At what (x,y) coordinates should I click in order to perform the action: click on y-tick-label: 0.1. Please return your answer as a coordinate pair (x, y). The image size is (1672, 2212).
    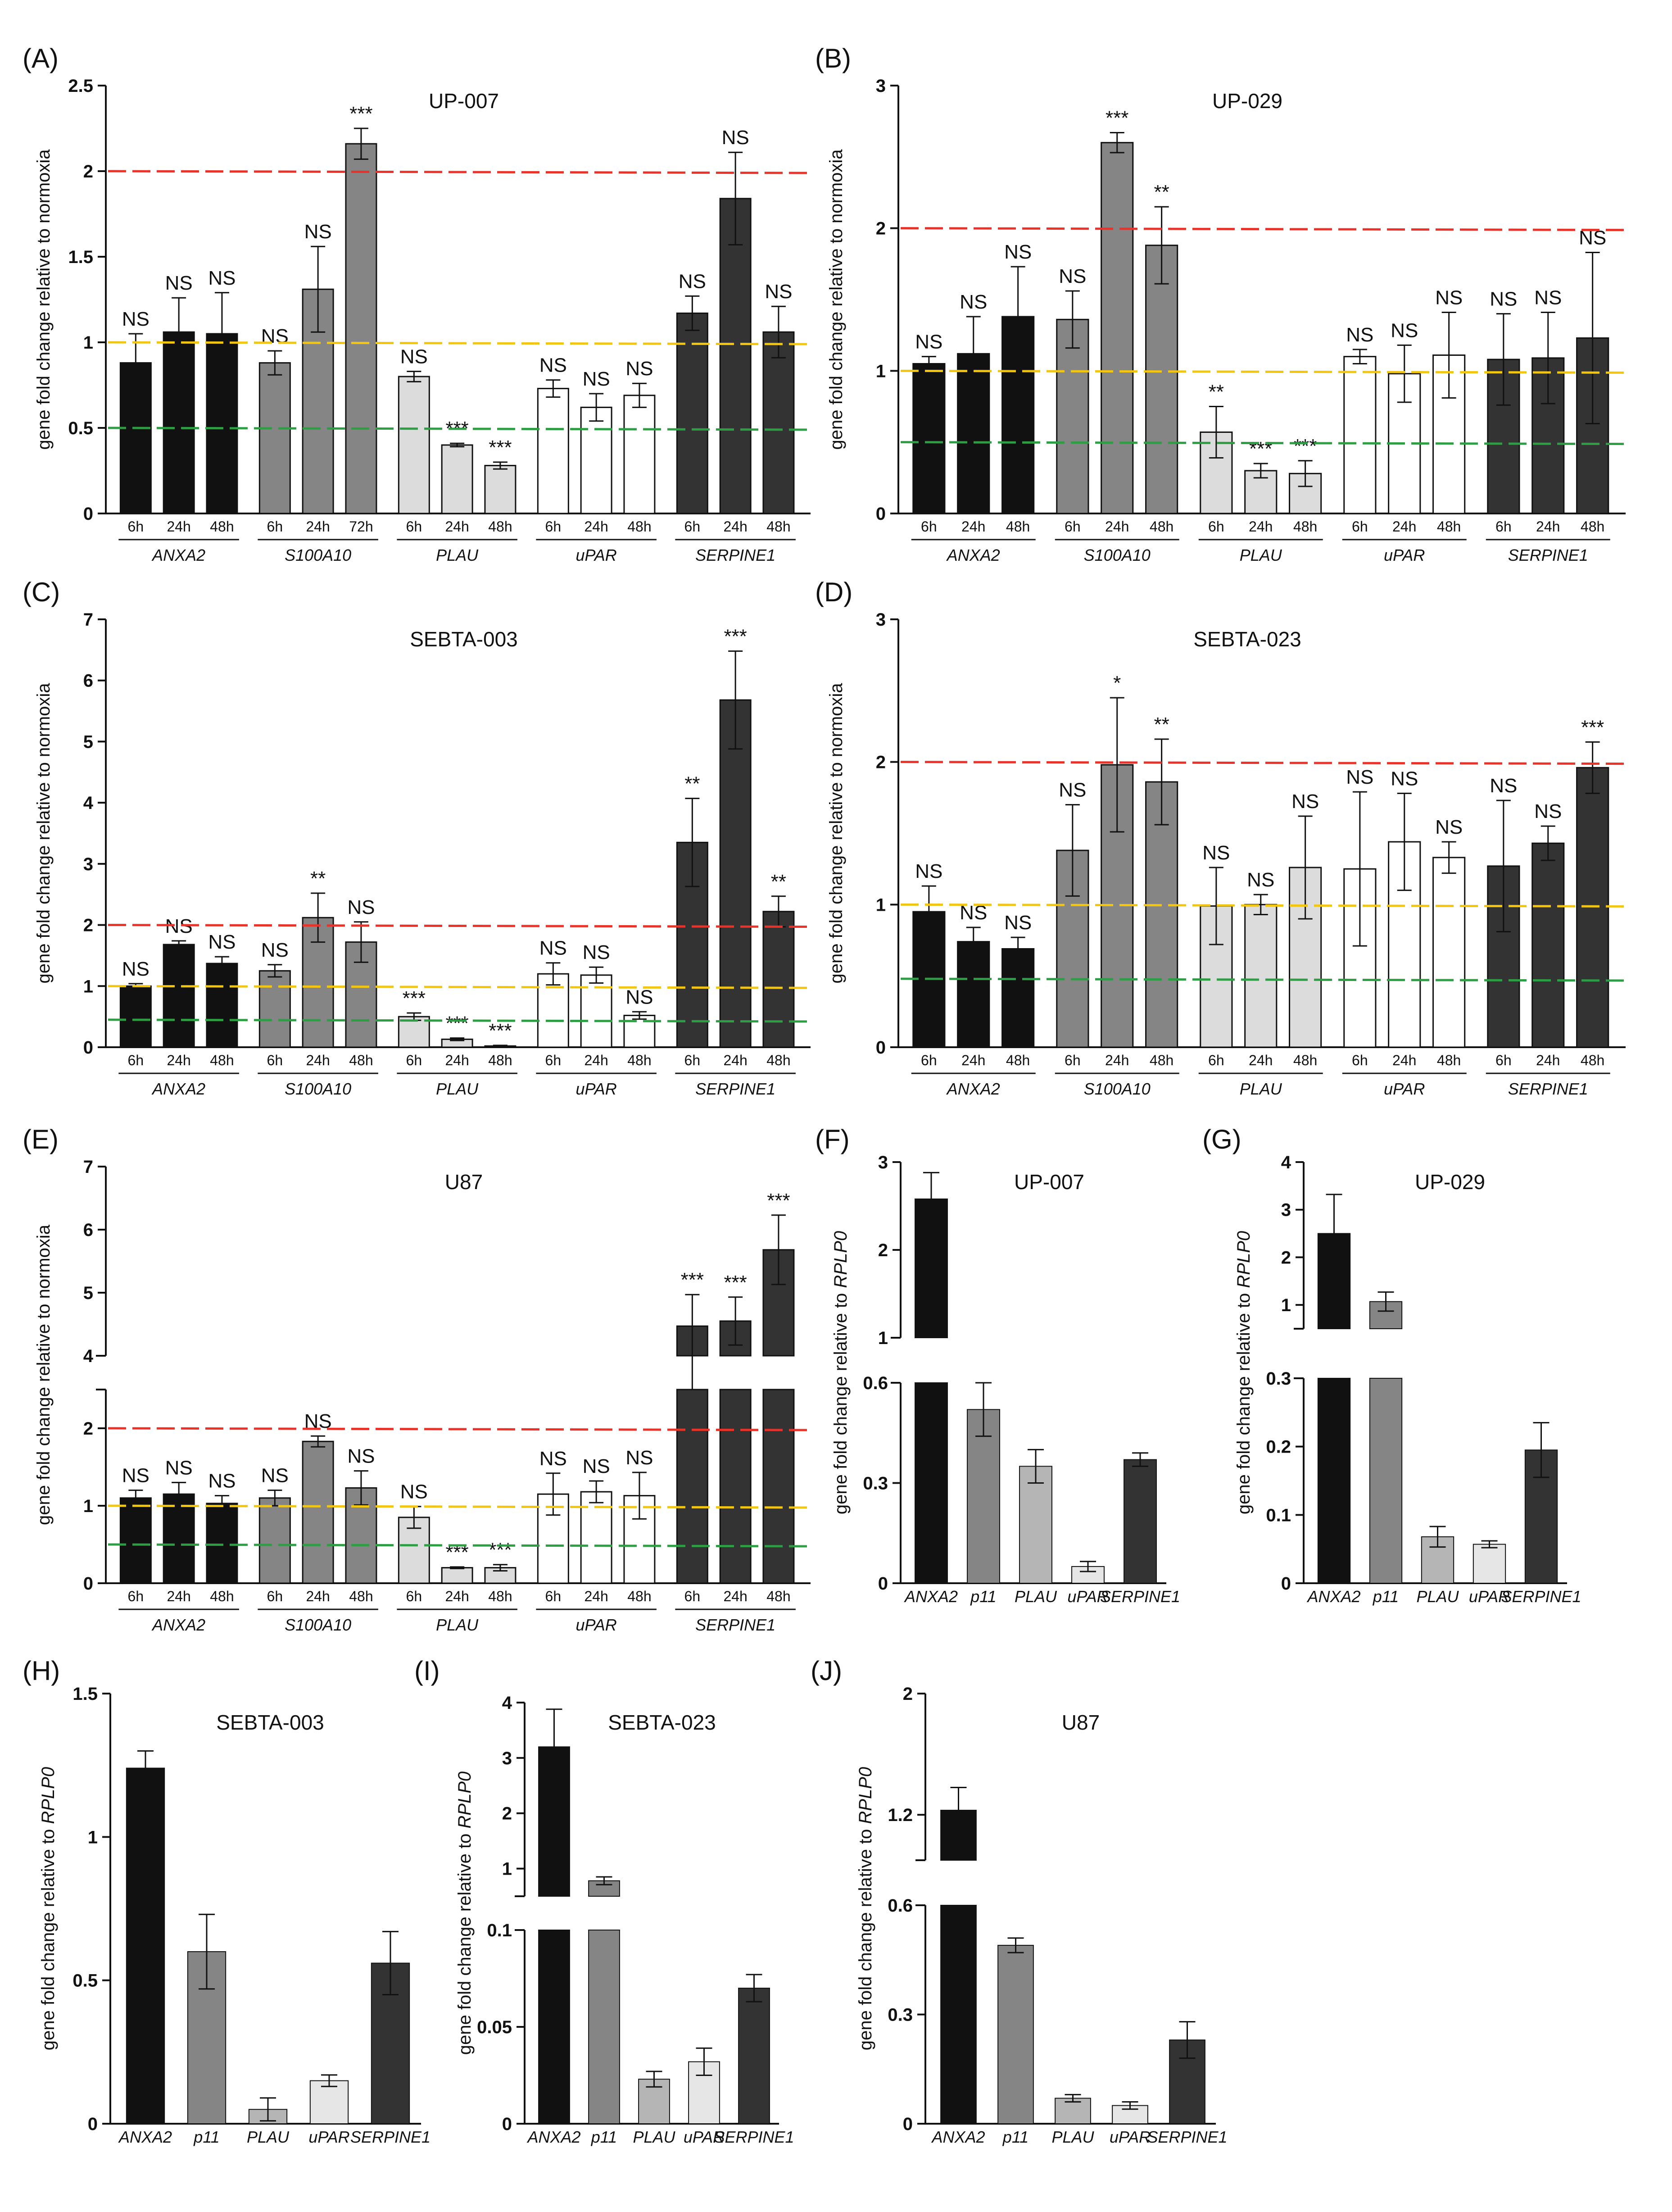
    Looking at the image, I should click on (1278, 1515).